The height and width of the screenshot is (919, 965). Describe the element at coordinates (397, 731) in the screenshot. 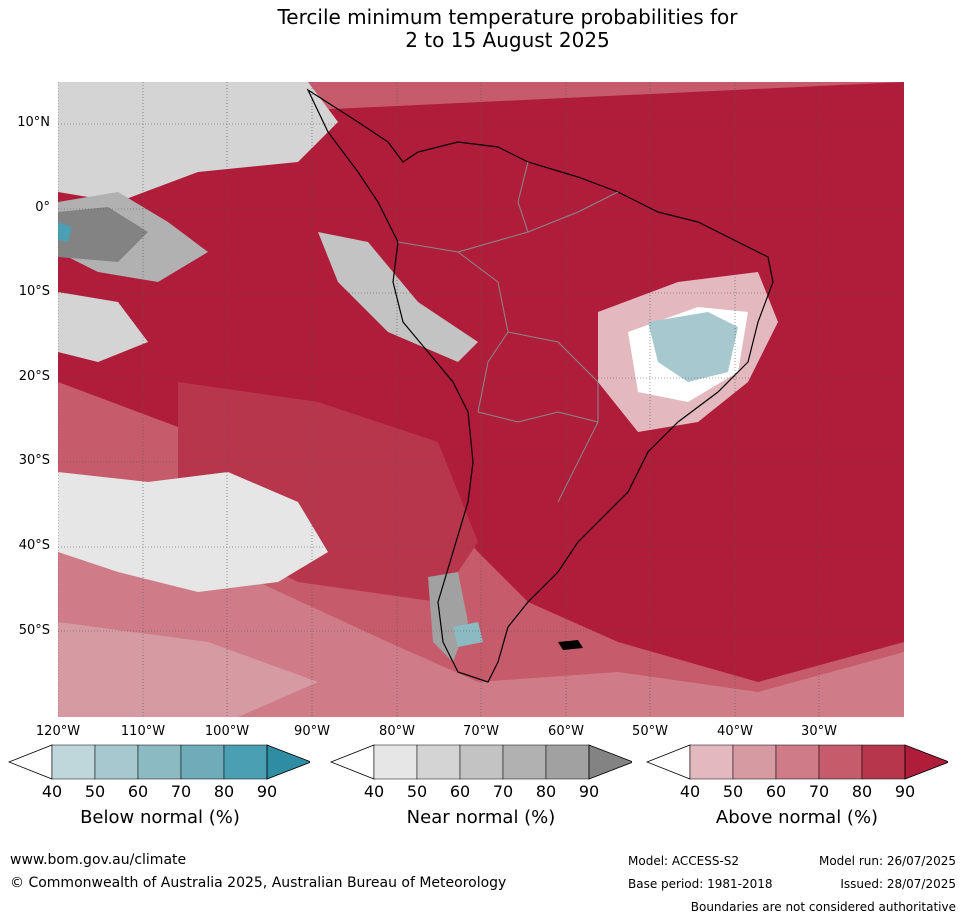

I see `lon-label-80w: 80°W` at that location.